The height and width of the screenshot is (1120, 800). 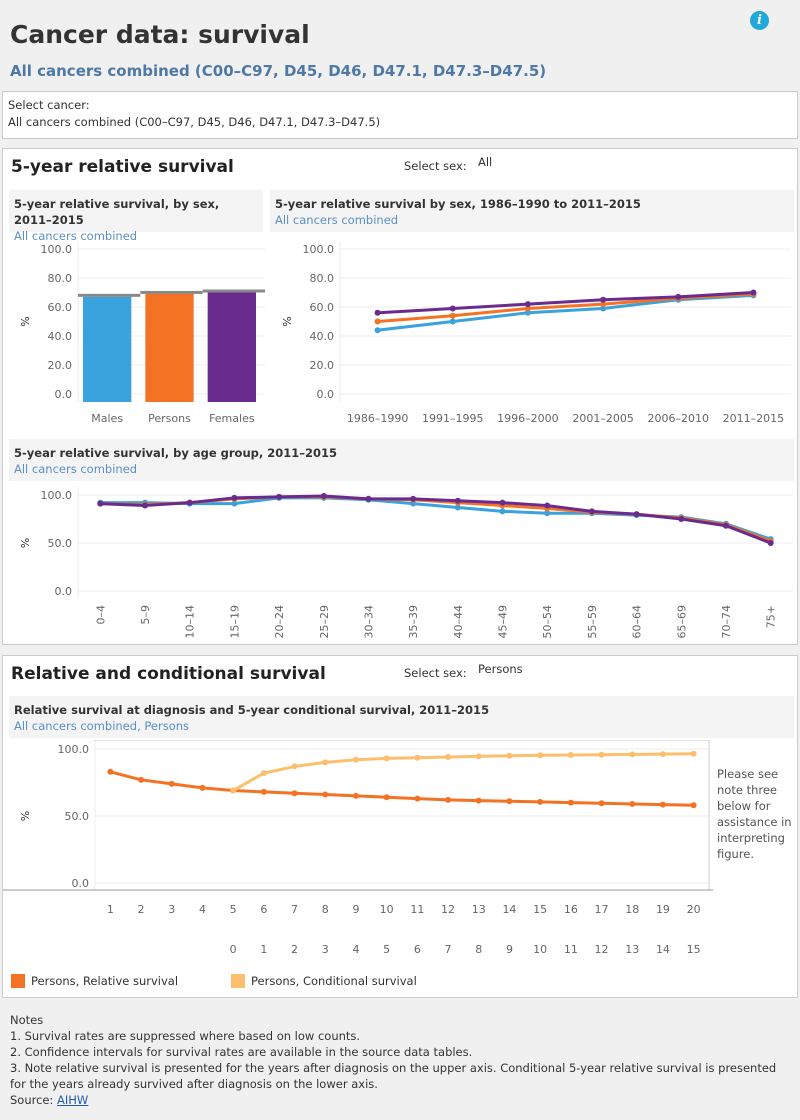 I want to click on x-upper-tick-label: 1, so click(x=110, y=909).